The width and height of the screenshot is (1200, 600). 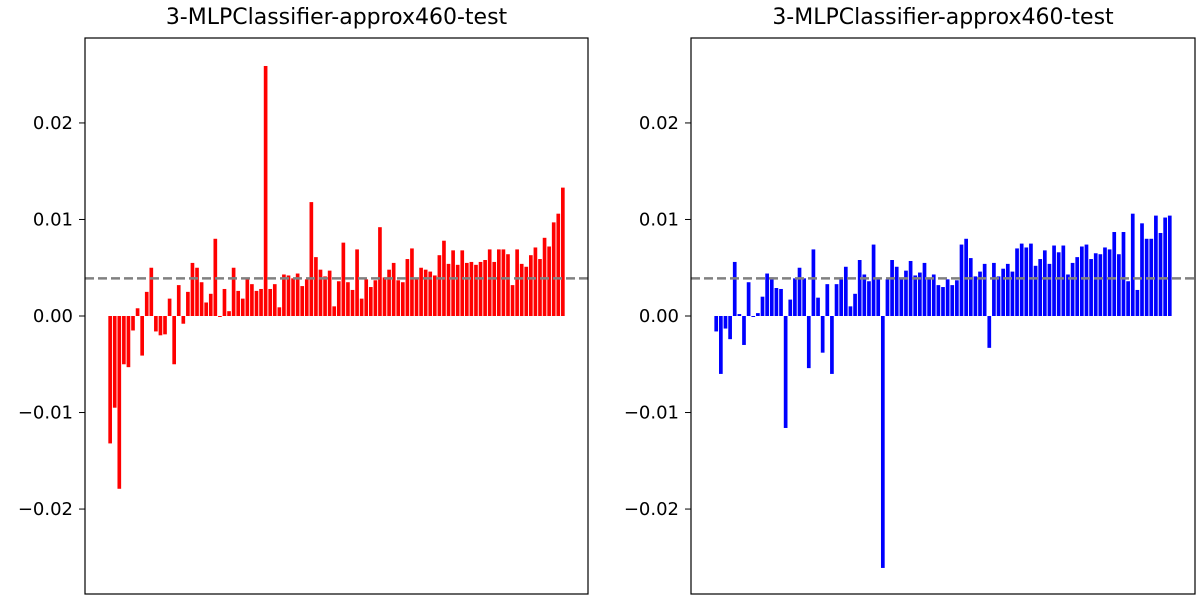 I want to click on right-y-ticks: −0.02 −0.01 0.00 0.01 0.02, so click(x=657, y=316).